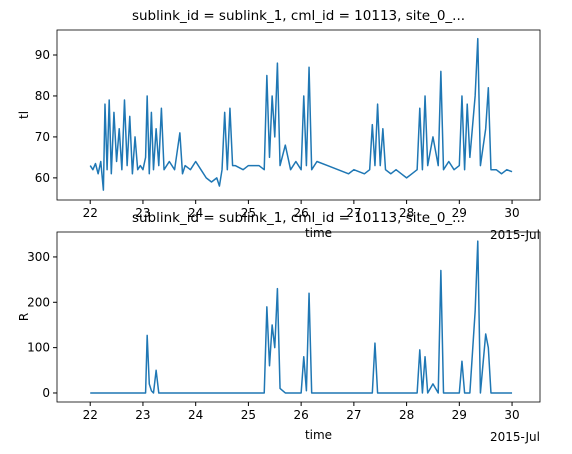 This screenshot has width=572, height=454. What do you see at coordinates (42, 96) in the screenshot?
I see `y-tick-label: 80` at bounding box center [42, 96].